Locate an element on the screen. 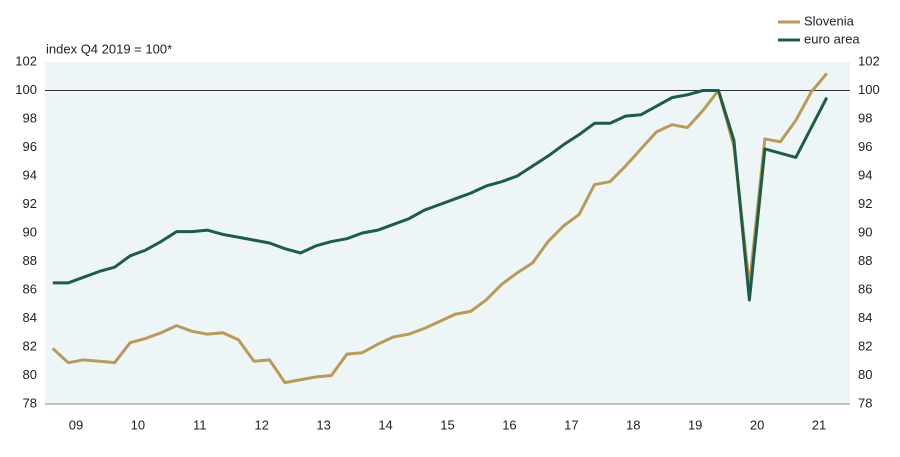 The width and height of the screenshot is (900, 457). x-tick-label: 13 is located at coordinates (323, 424).